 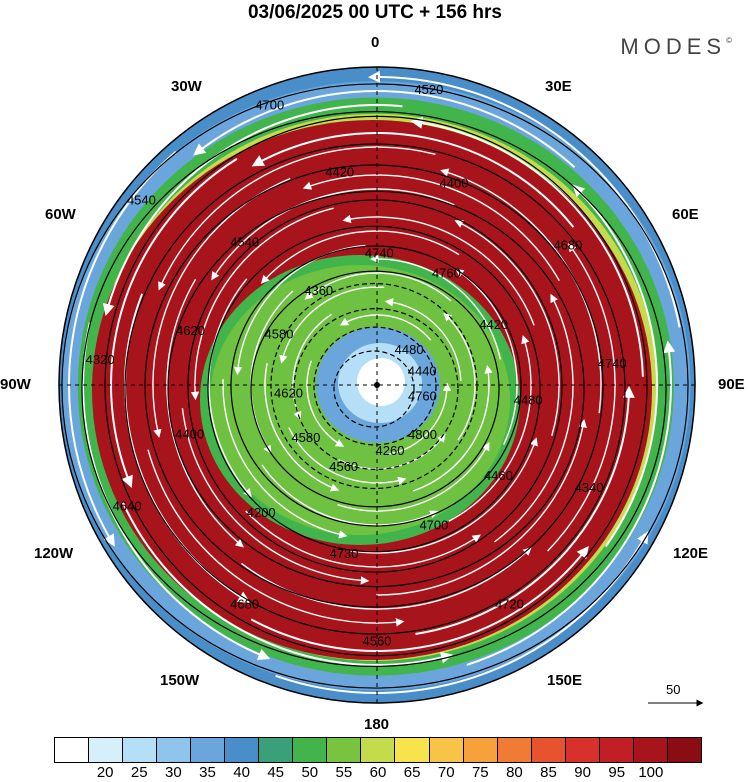 What do you see at coordinates (180, 680) in the screenshot?
I see `lon-label-150w: 150W` at bounding box center [180, 680].